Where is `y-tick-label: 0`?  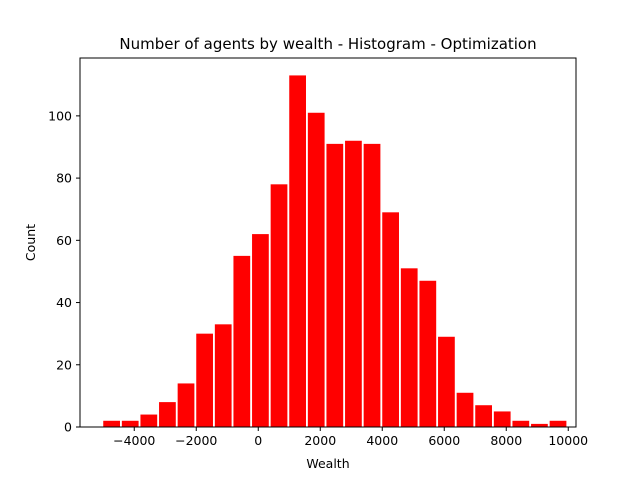 y-tick-label: 0 is located at coordinates (68, 427).